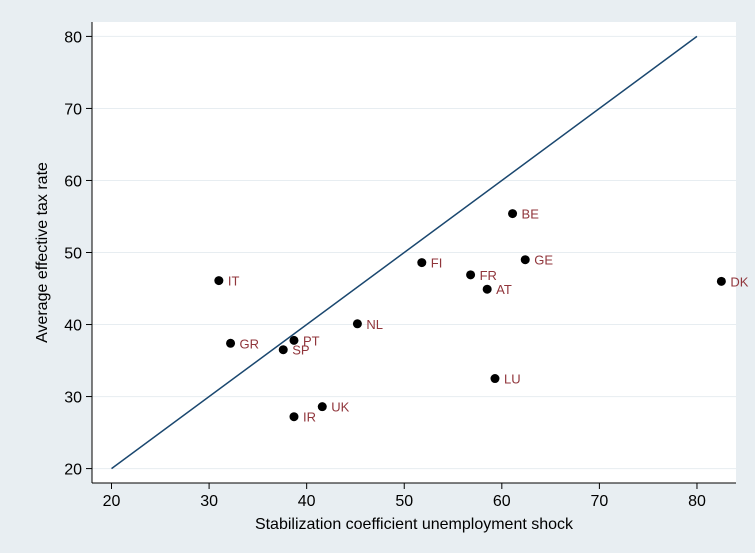 The height and width of the screenshot is (553, 755). I want to click on point-label: GR, so click(249, 343).